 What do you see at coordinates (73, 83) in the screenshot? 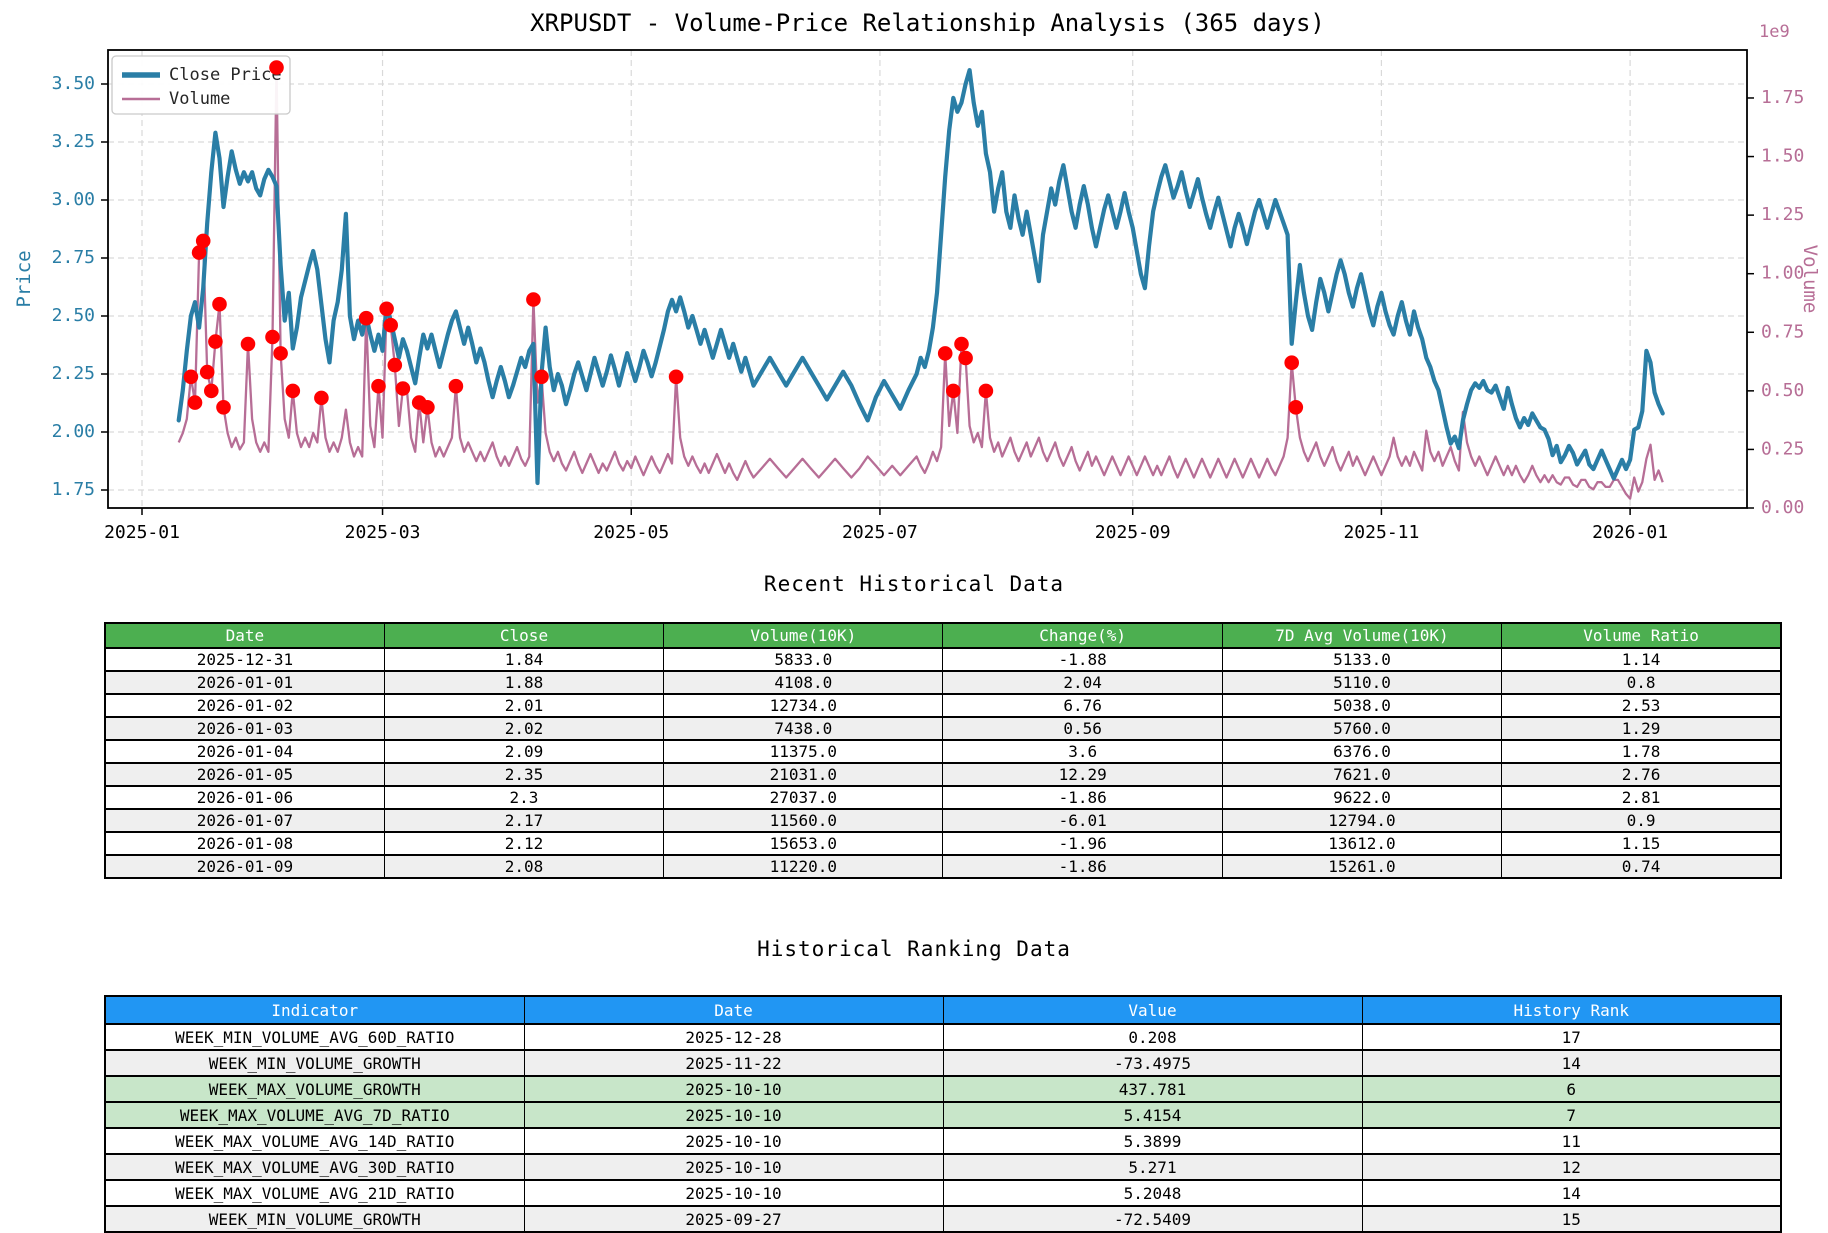
I see `left-axis-tick-label: 3.50` at bounding box center [73, 83].